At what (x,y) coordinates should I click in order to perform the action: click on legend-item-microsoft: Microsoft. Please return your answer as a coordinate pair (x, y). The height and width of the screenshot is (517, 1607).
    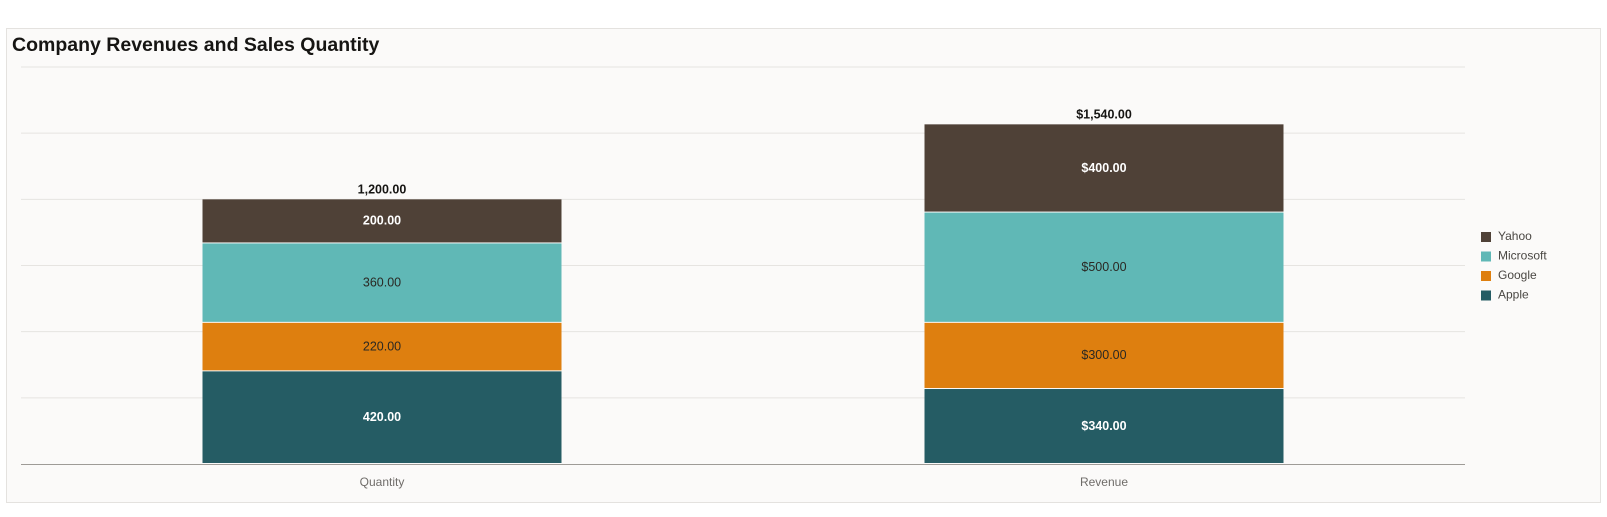
    Looking at the image, I should click on (1514, 256).